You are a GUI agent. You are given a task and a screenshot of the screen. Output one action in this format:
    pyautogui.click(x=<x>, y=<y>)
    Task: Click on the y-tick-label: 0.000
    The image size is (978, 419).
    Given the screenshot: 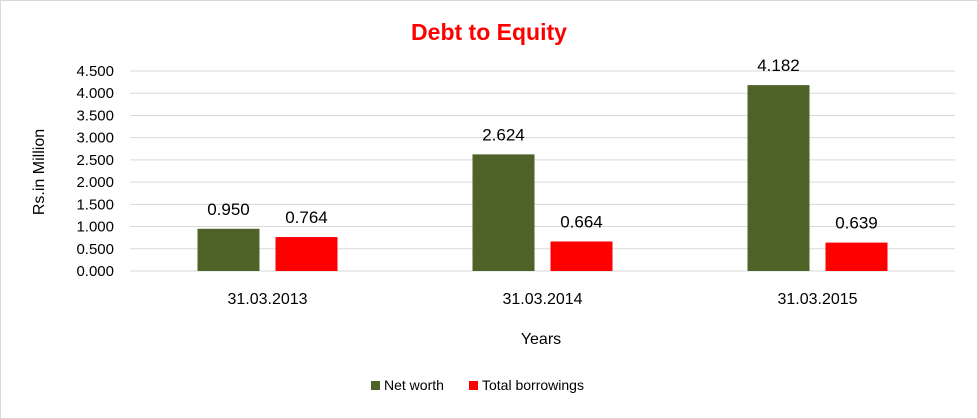 What is the action you would take?
    pyautogui.click(x=95, y=271)
    